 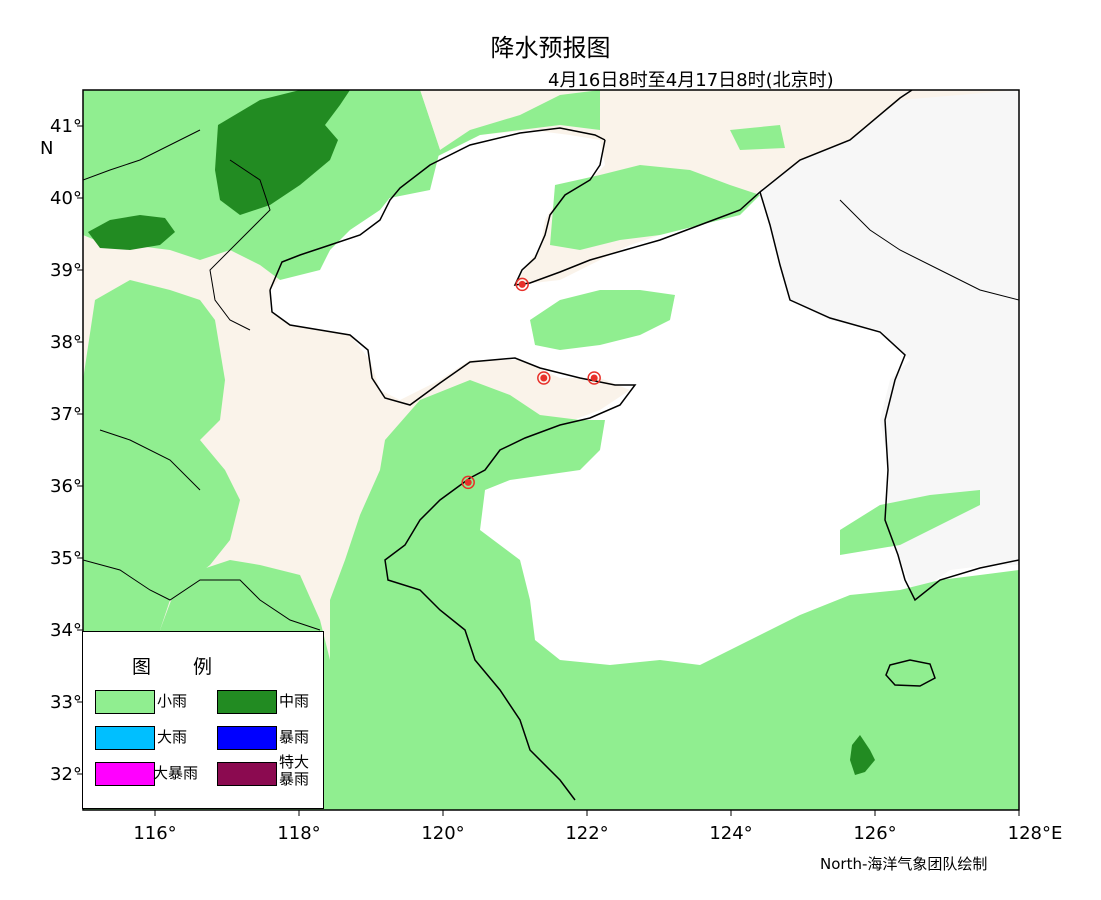 What do you see at coordinates (874, 833) in the screenshot?
I see `x-tick-label: 126°` at bounding box center [874, 833].